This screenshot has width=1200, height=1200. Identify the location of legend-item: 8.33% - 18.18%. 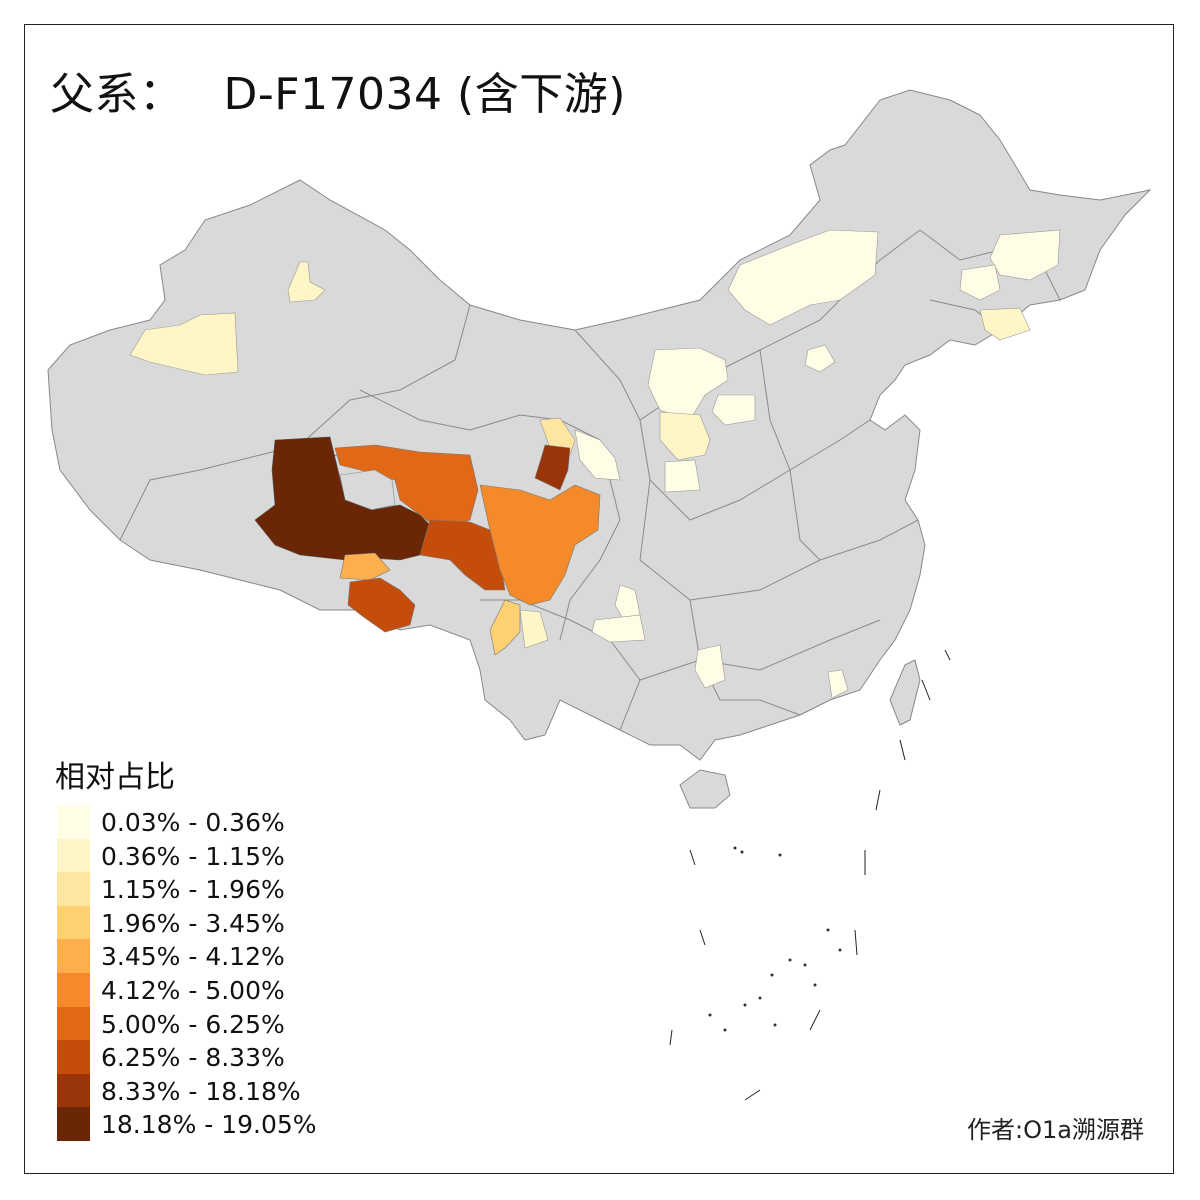
(207, 1090).